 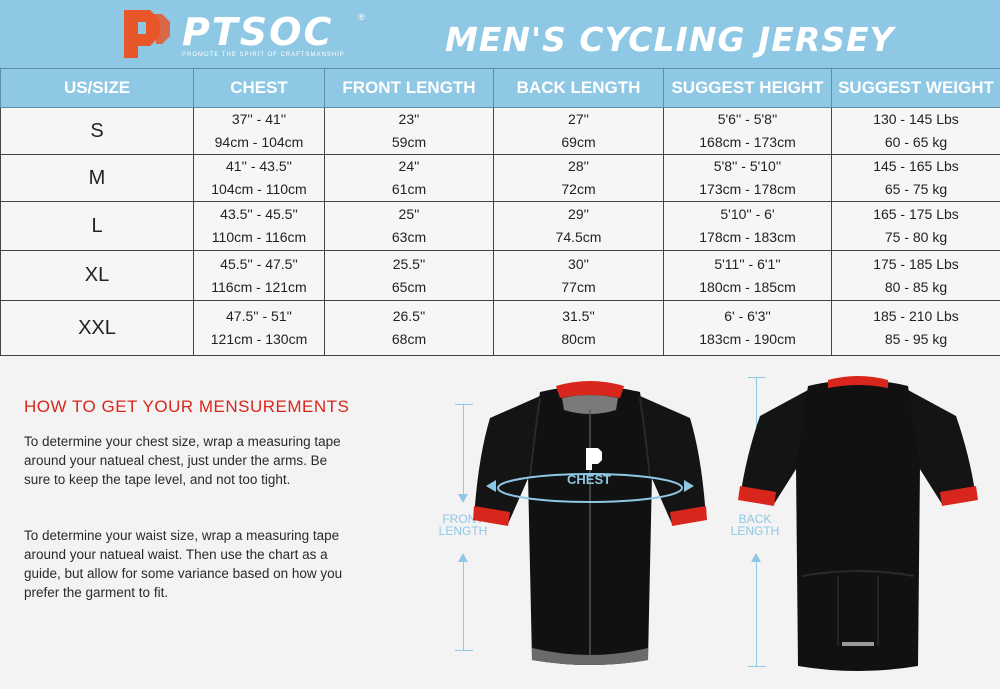 I want to click on back-length-cell: 30'' 77cm, so click(x=578, y=275).